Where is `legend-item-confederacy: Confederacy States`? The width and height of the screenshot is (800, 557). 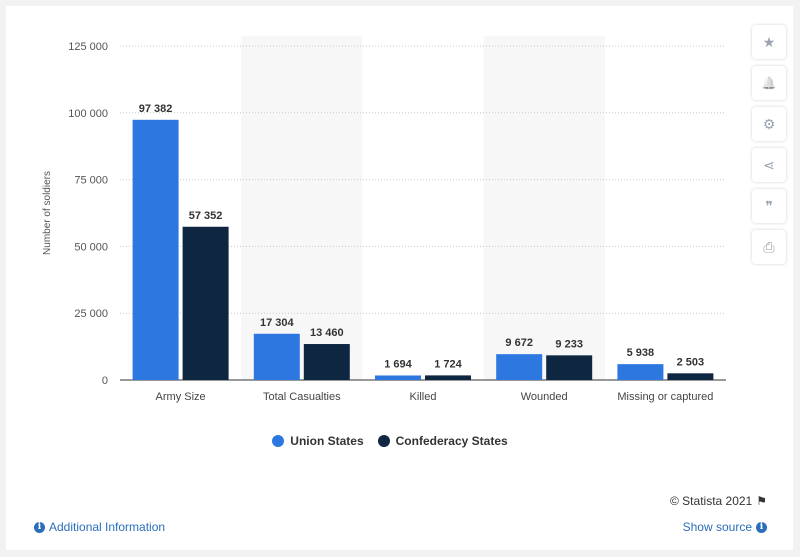
legend-item-confederacy: Confederacy States is located at coordinates (442, 441).